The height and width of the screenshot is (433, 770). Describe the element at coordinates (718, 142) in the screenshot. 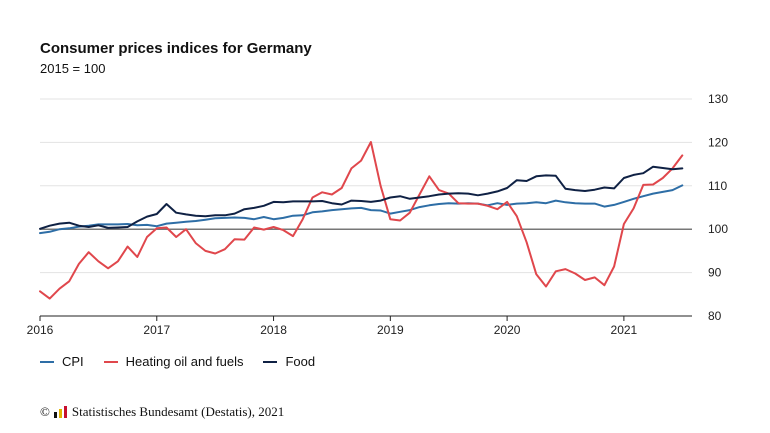

I see `y-tick-label-120: 120` at that location.